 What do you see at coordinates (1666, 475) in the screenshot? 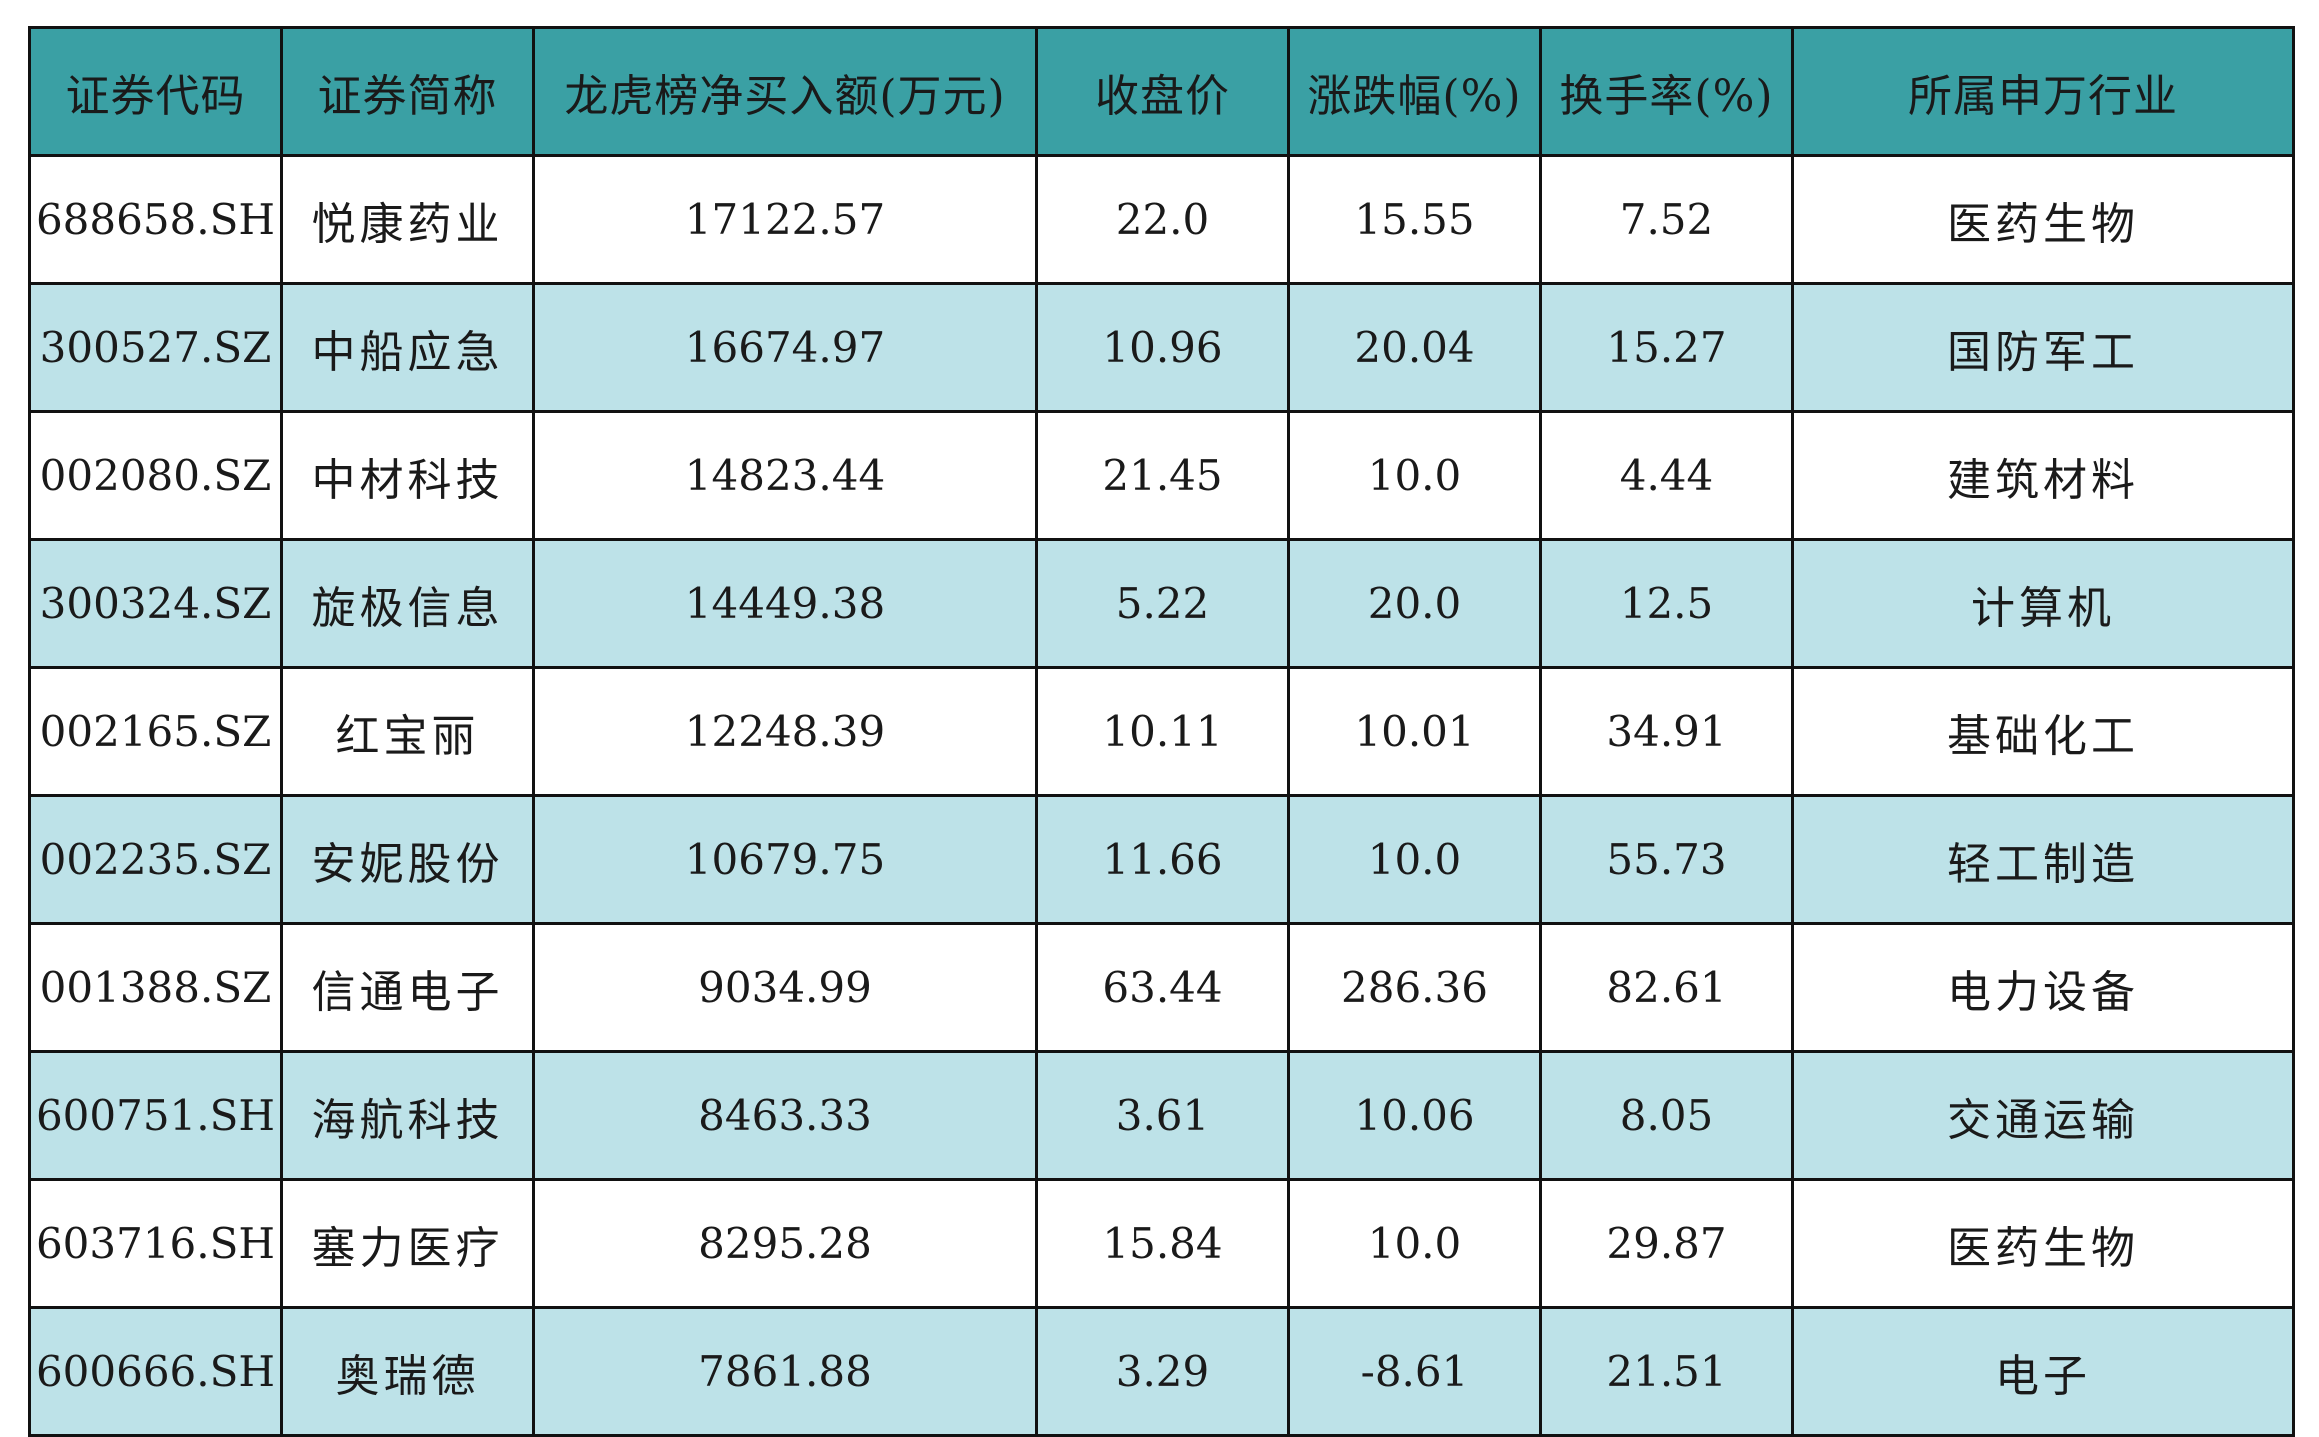
I see `cell-turnover-rate: 4.44` at bounding box center [1666, 475].